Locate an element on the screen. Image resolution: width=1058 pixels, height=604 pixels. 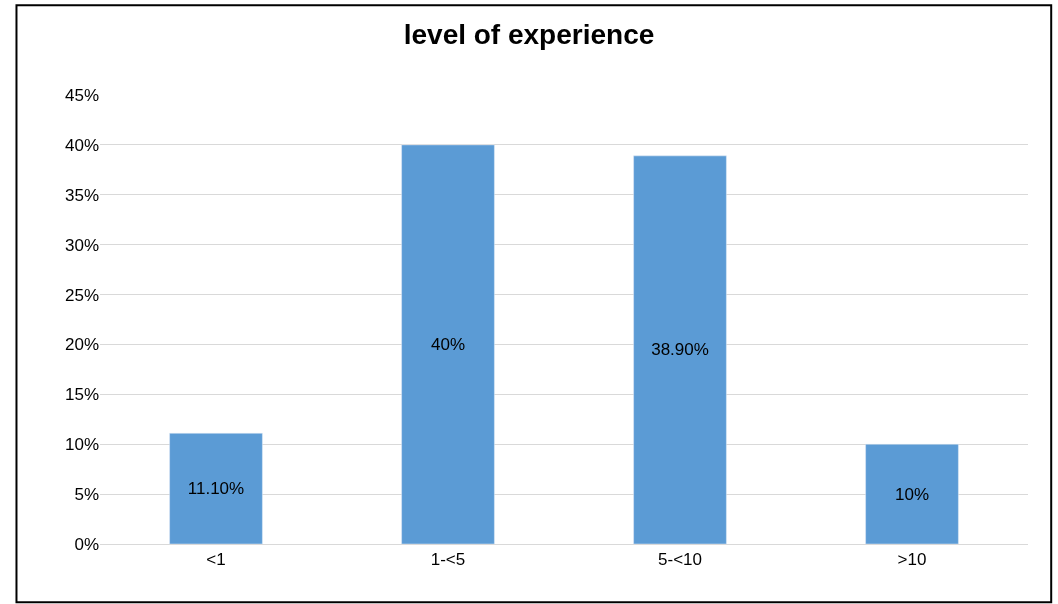
data-label: 11.10% is located at coordinates (216, 489).